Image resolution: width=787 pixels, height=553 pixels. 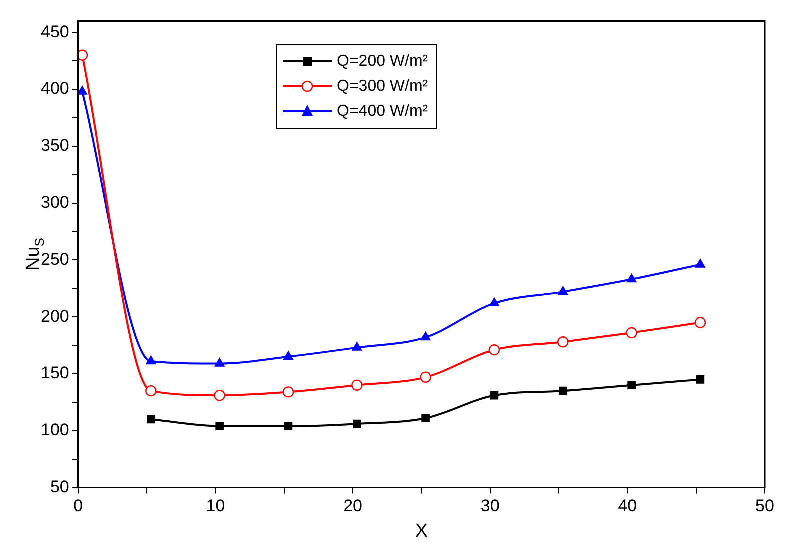 What do you see at coordinates (421, 531) in the screenshot?
I see `x-axis-title: X` at bounding box center [421, 531].